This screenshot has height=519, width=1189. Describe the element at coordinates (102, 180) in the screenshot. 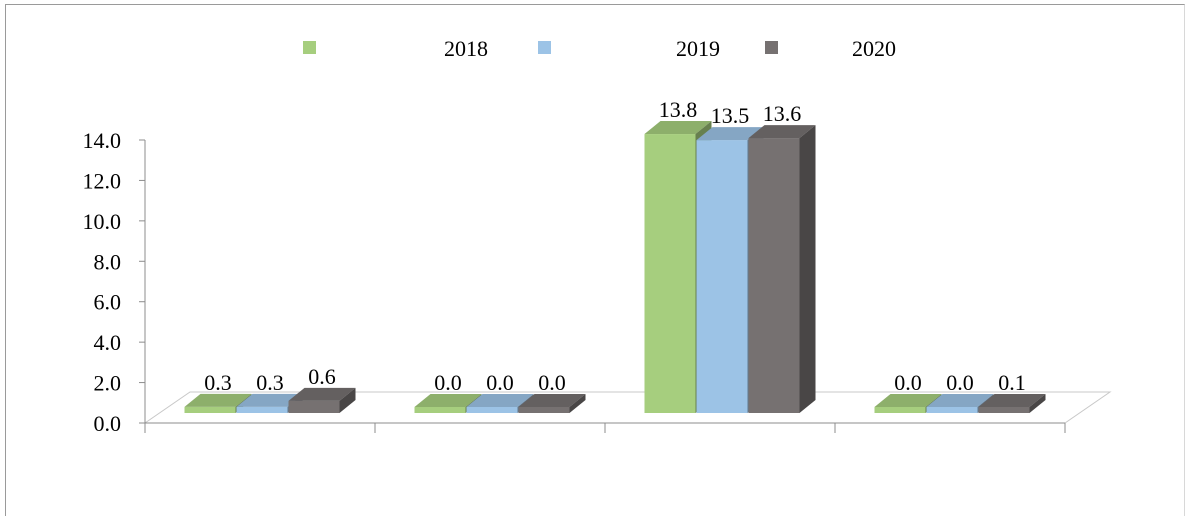

I see `y-tick-label: 12.0` at that location.